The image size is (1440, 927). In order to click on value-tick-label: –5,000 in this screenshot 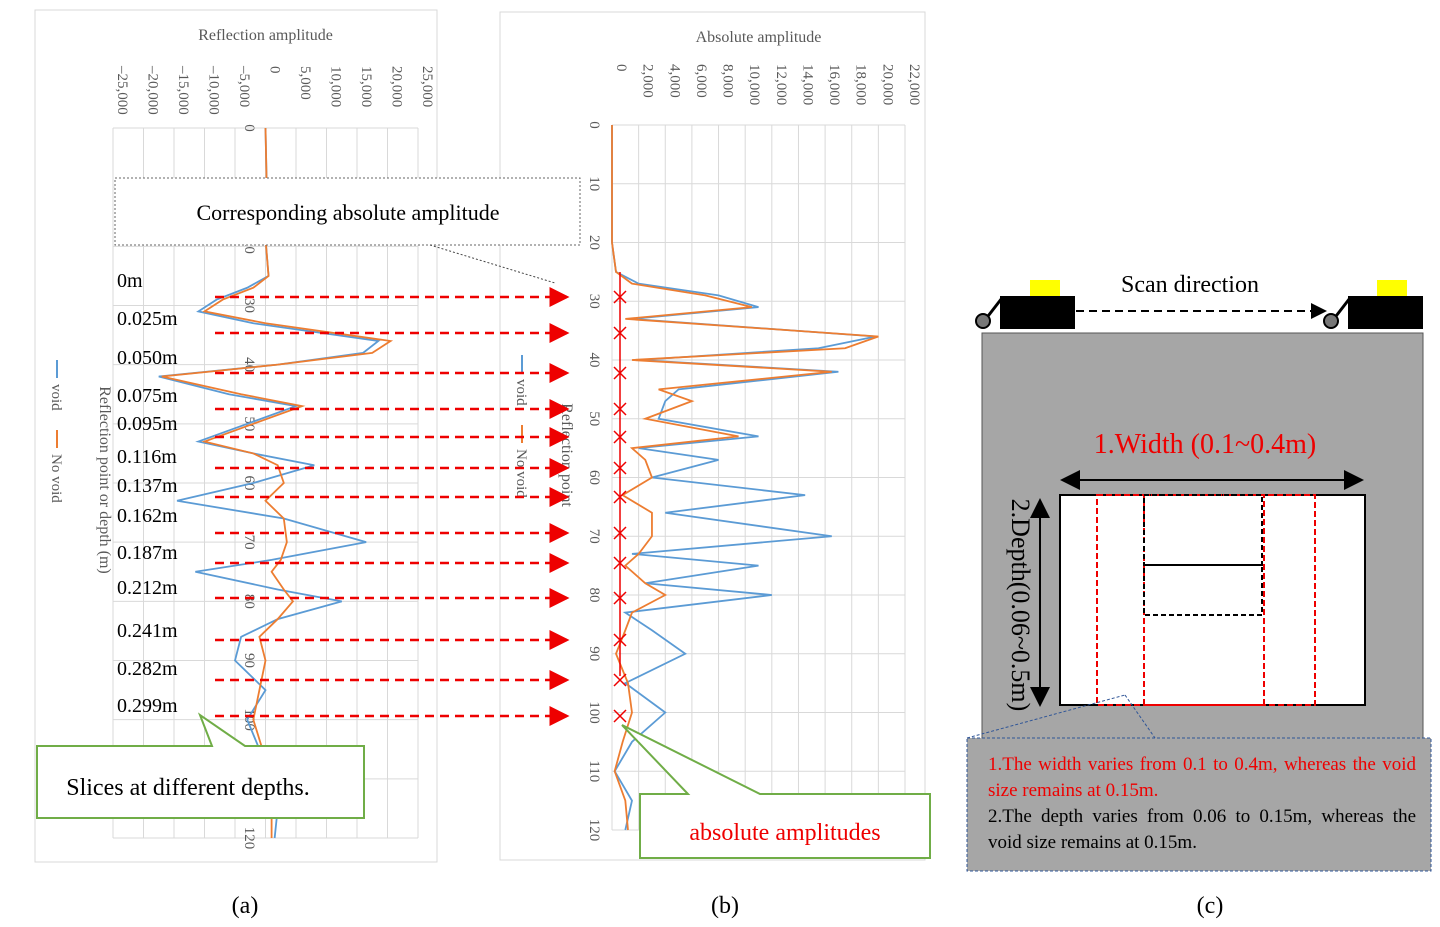, I will do `click(244, 86)`.